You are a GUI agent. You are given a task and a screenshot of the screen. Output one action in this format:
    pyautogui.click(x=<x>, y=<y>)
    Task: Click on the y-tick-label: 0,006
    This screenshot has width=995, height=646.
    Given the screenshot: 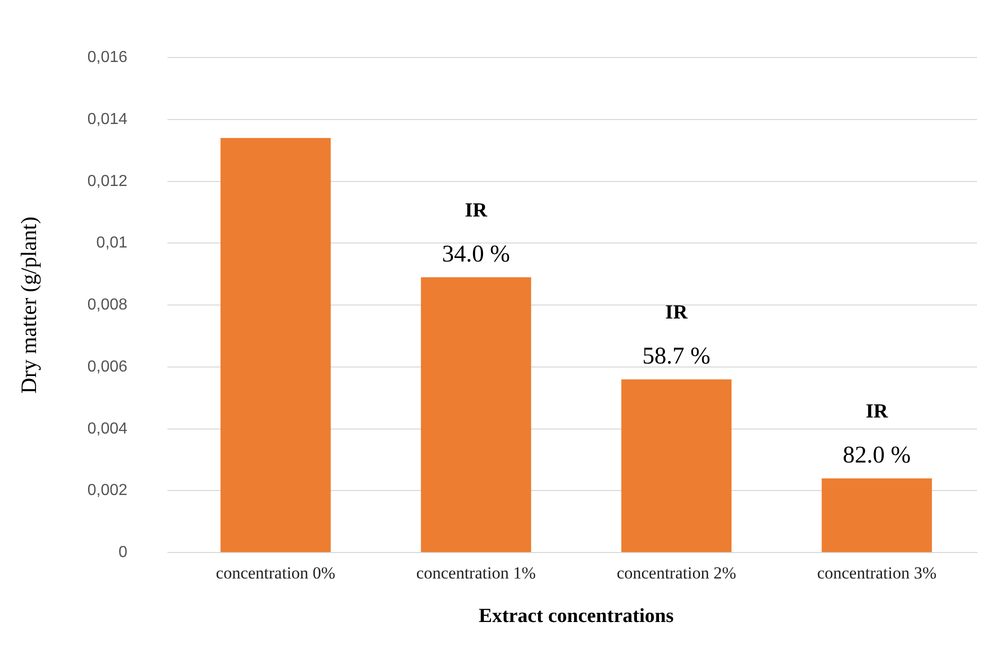 What is the action you would take?
    pyautogui.click(x=107, y=367)
    